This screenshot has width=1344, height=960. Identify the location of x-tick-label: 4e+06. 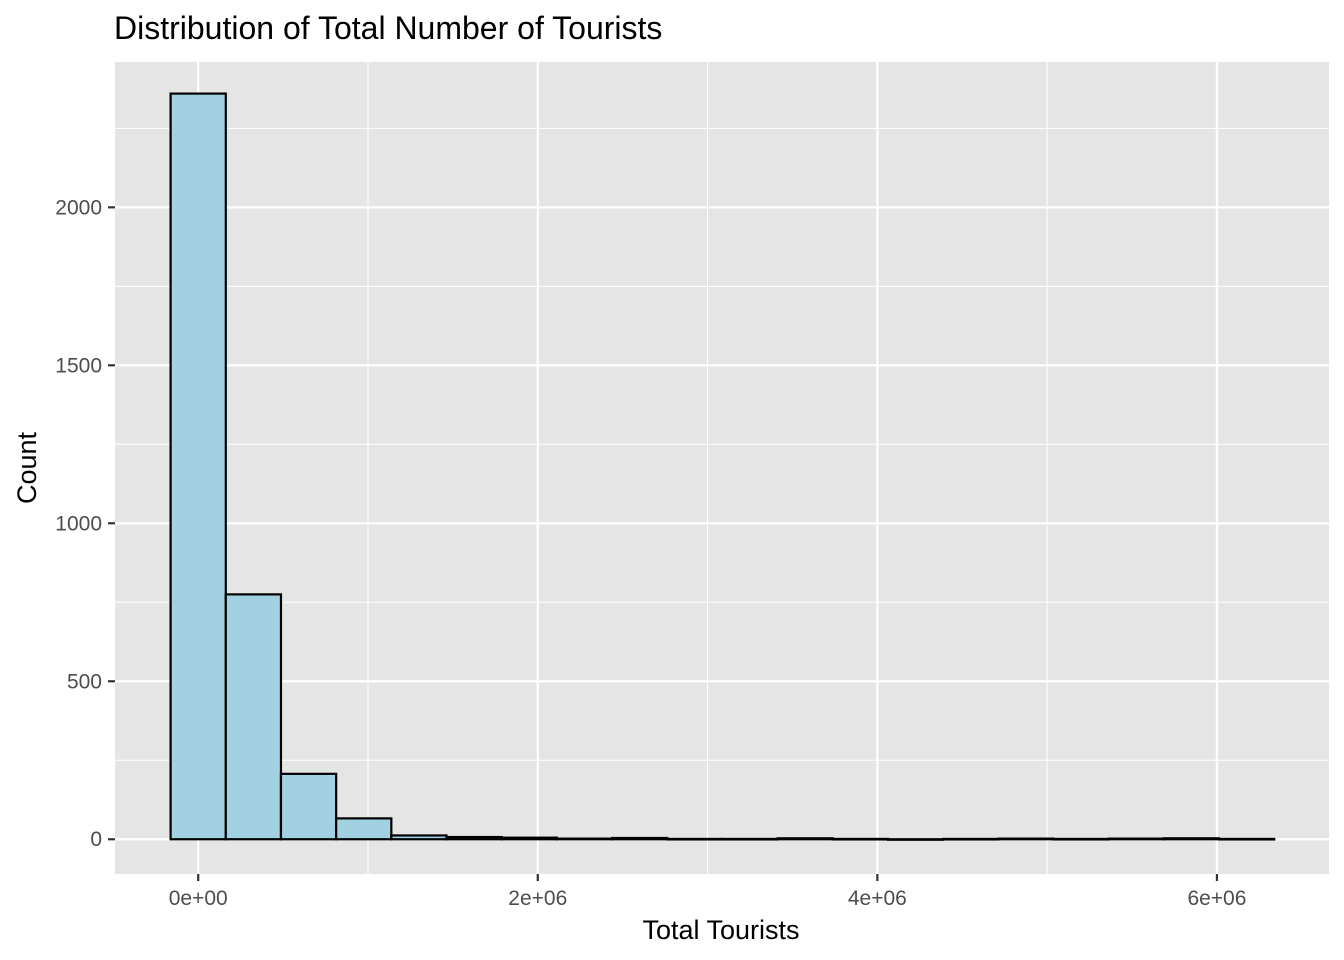
(877, 898).